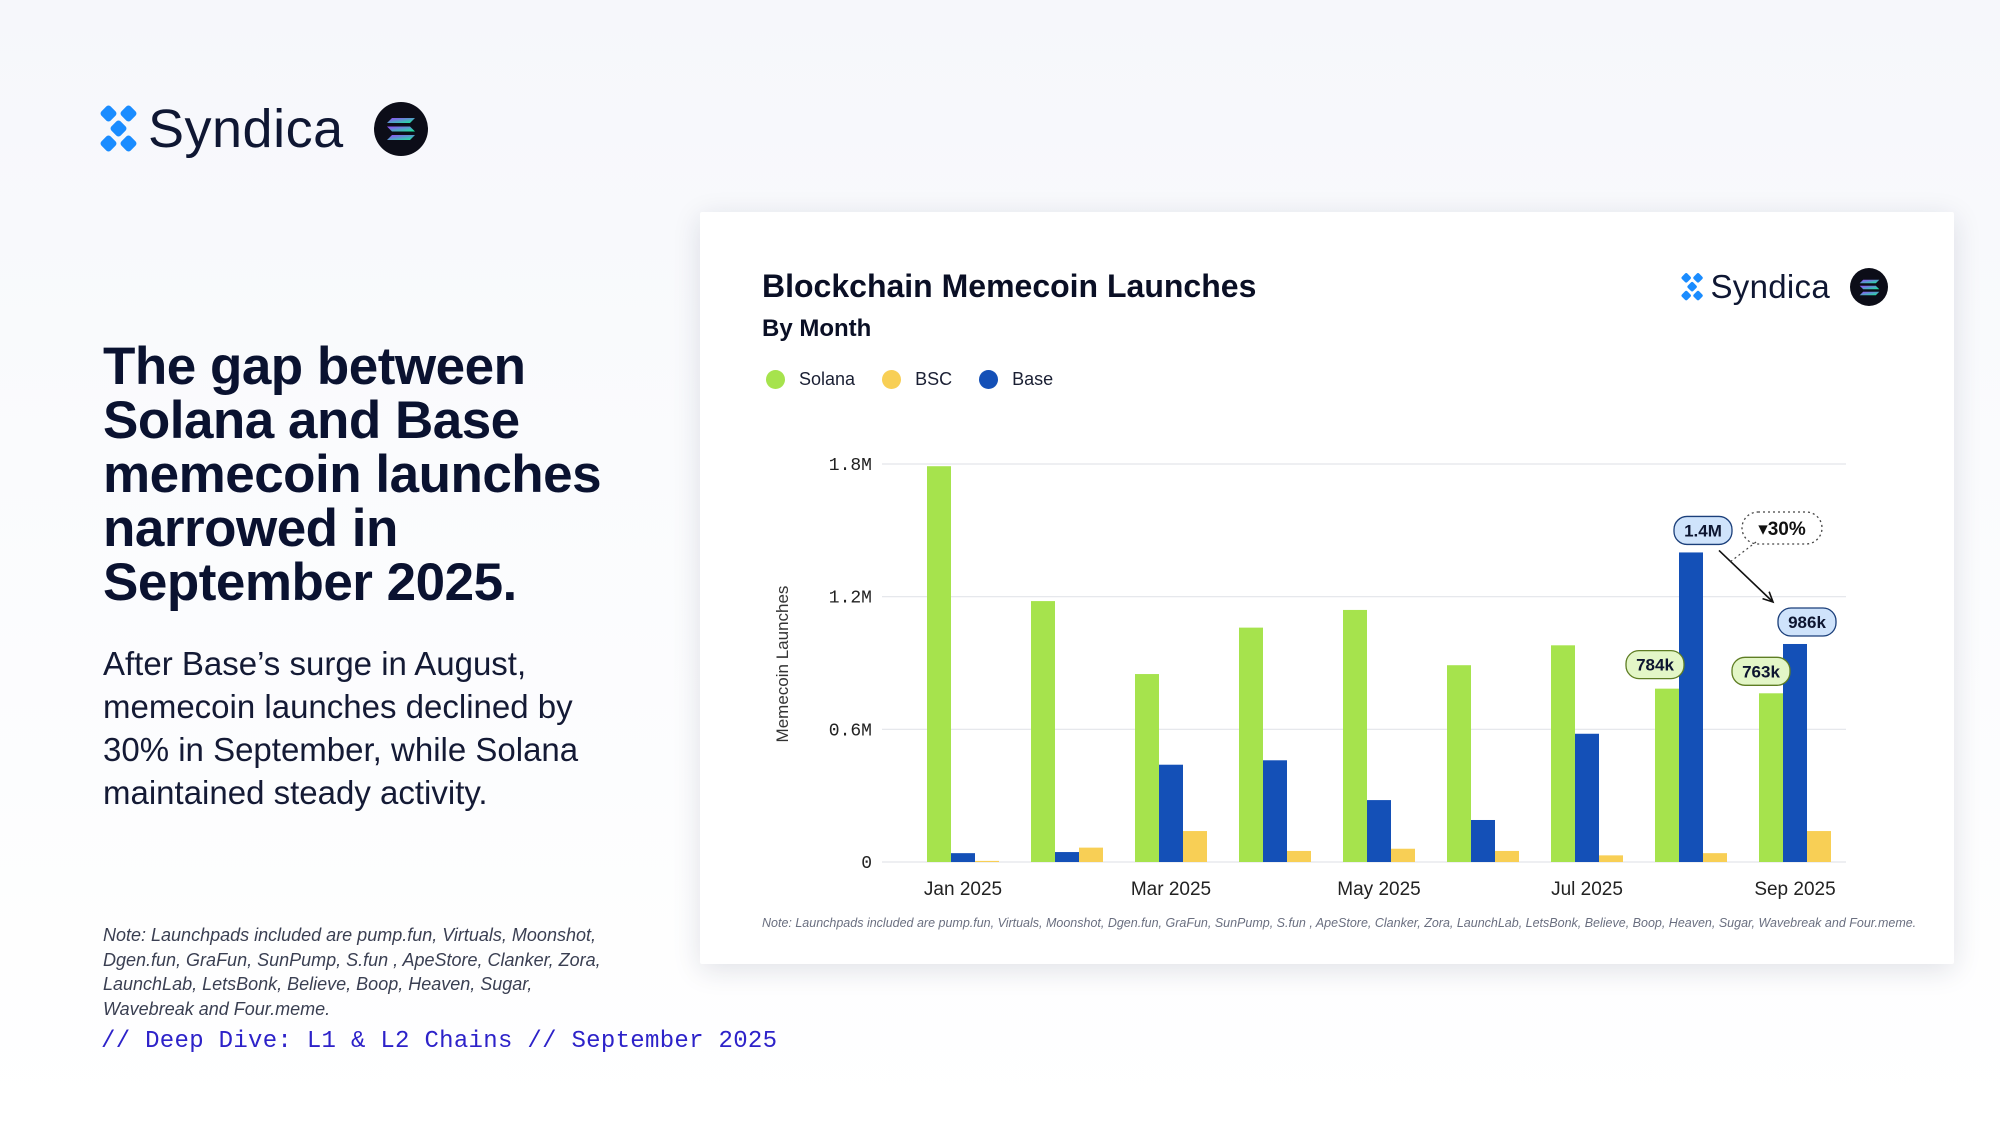 The height and width of the screenshot is (1125, 2000). I want to click on x-tick-label: Mar 2025, so click(1171, 889).